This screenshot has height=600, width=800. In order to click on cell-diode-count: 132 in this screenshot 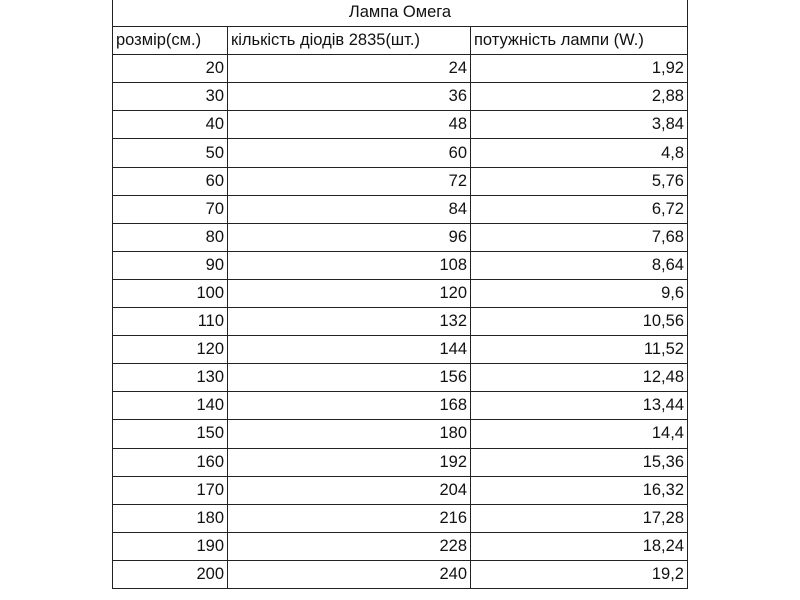, I will do `click(349, 322)`.